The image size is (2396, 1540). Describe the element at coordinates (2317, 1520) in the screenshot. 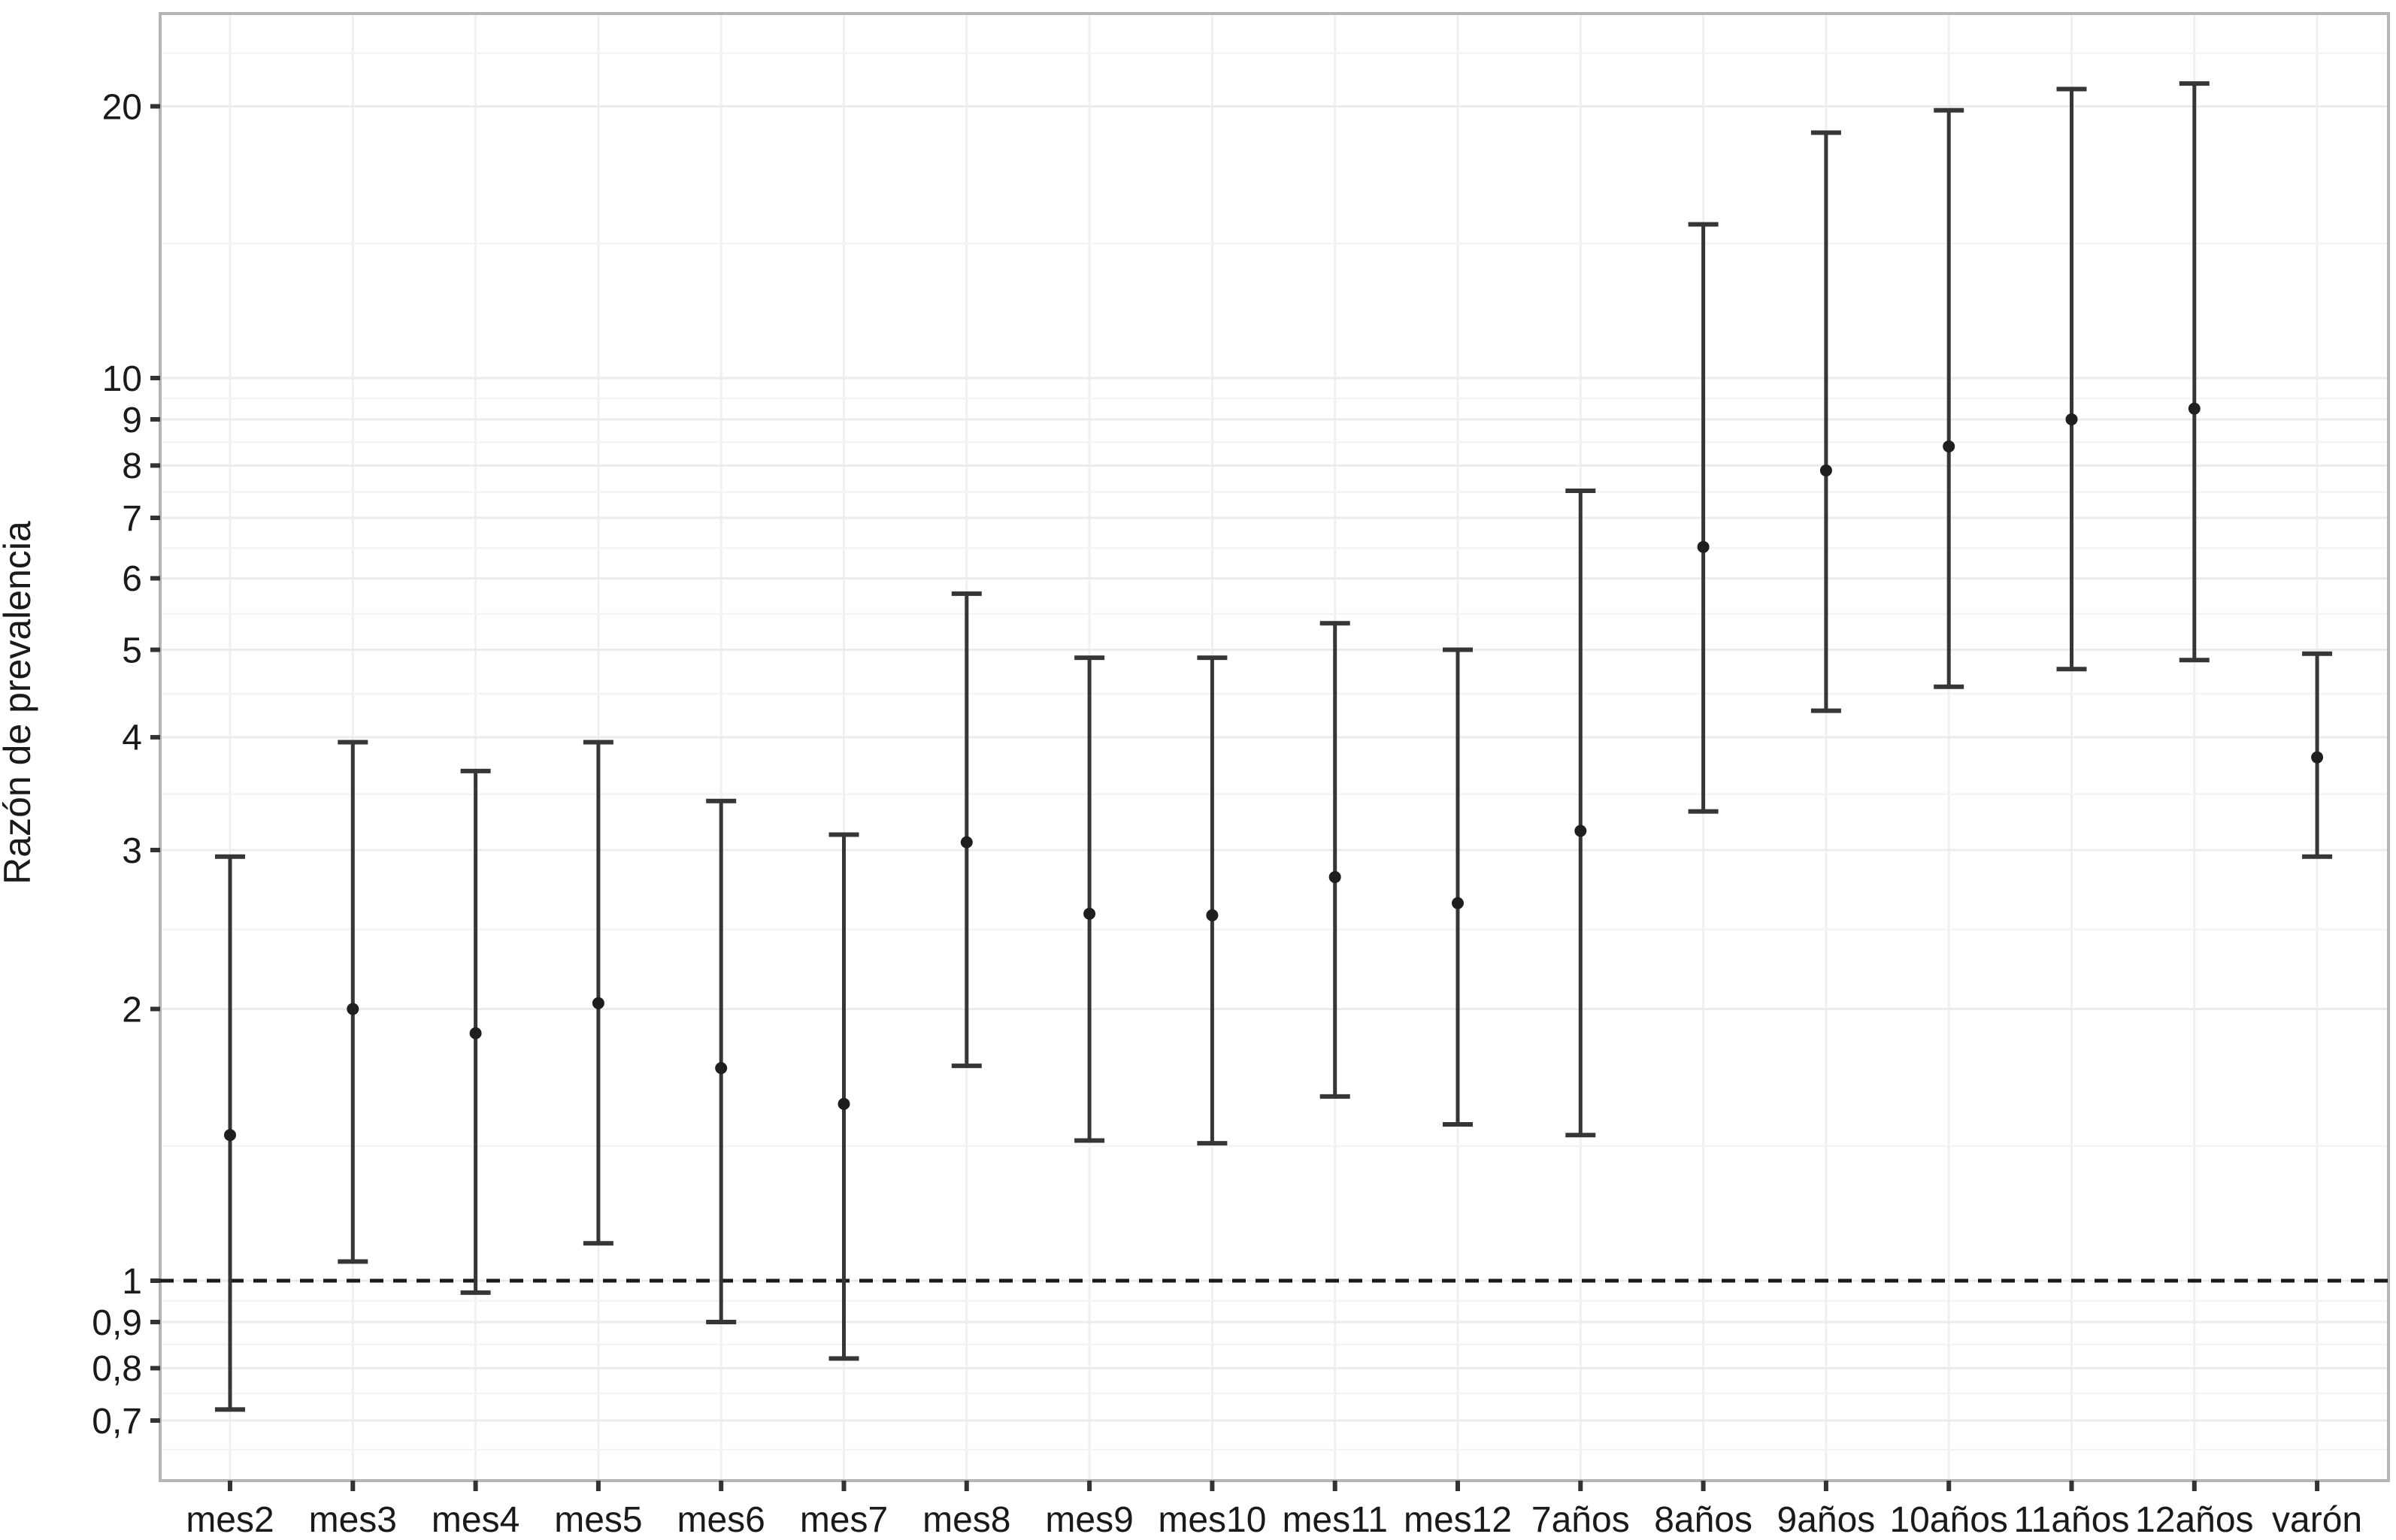

I see `x-tick-label: varón` at that location.